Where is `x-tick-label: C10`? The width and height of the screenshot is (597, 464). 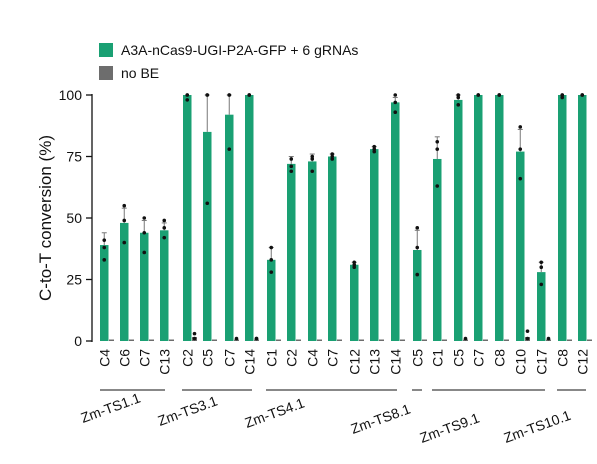 x-tick-label: C10 is located at coordinates (520, 362).